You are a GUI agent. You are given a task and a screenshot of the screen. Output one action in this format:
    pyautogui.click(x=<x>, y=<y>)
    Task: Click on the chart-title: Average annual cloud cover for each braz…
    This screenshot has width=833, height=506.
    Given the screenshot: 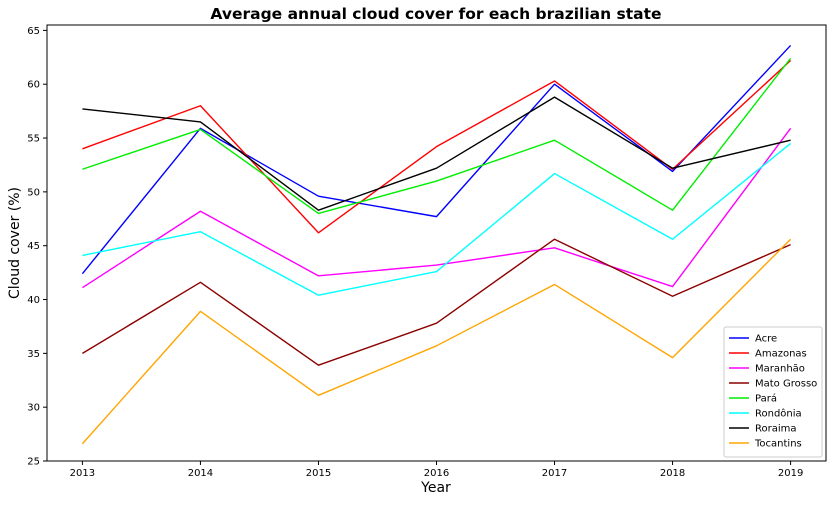 What is the action you would take?
    pyautogui.click(x=435, y=14)
    